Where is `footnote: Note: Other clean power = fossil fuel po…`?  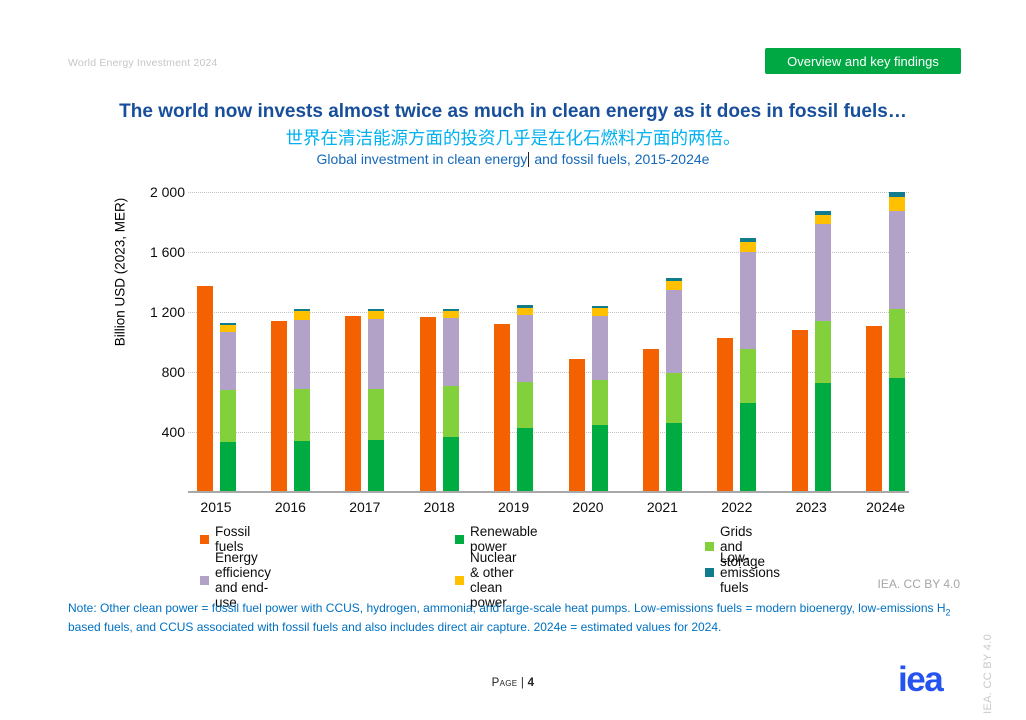
footnote: Note: Other clean power = fossil fuel po… is located at coordinates (520, 618).